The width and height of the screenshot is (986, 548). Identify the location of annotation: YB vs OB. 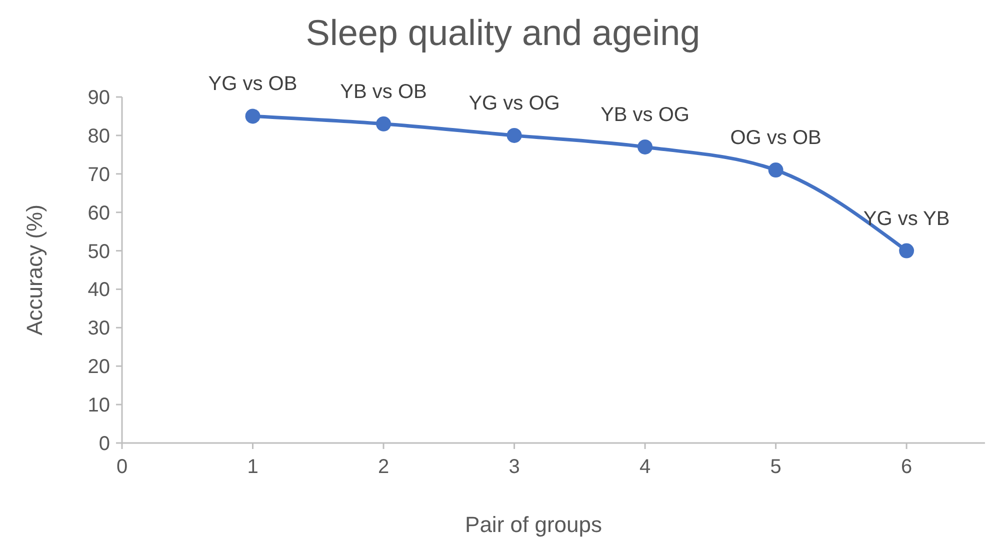
(383, 91).